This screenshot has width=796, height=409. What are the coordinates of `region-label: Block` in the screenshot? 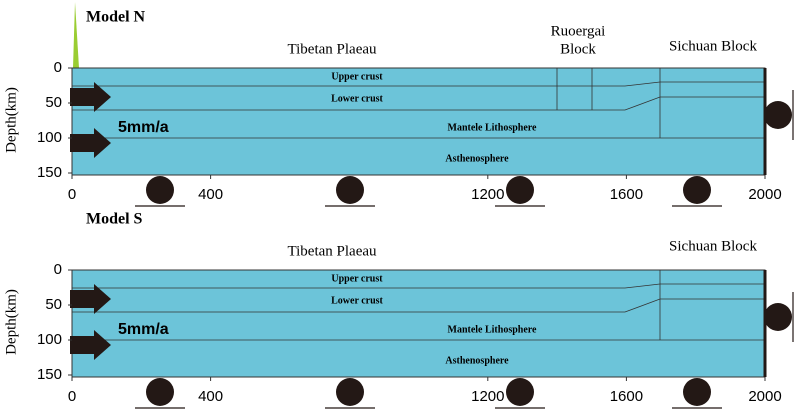 It's located at (578, 49).